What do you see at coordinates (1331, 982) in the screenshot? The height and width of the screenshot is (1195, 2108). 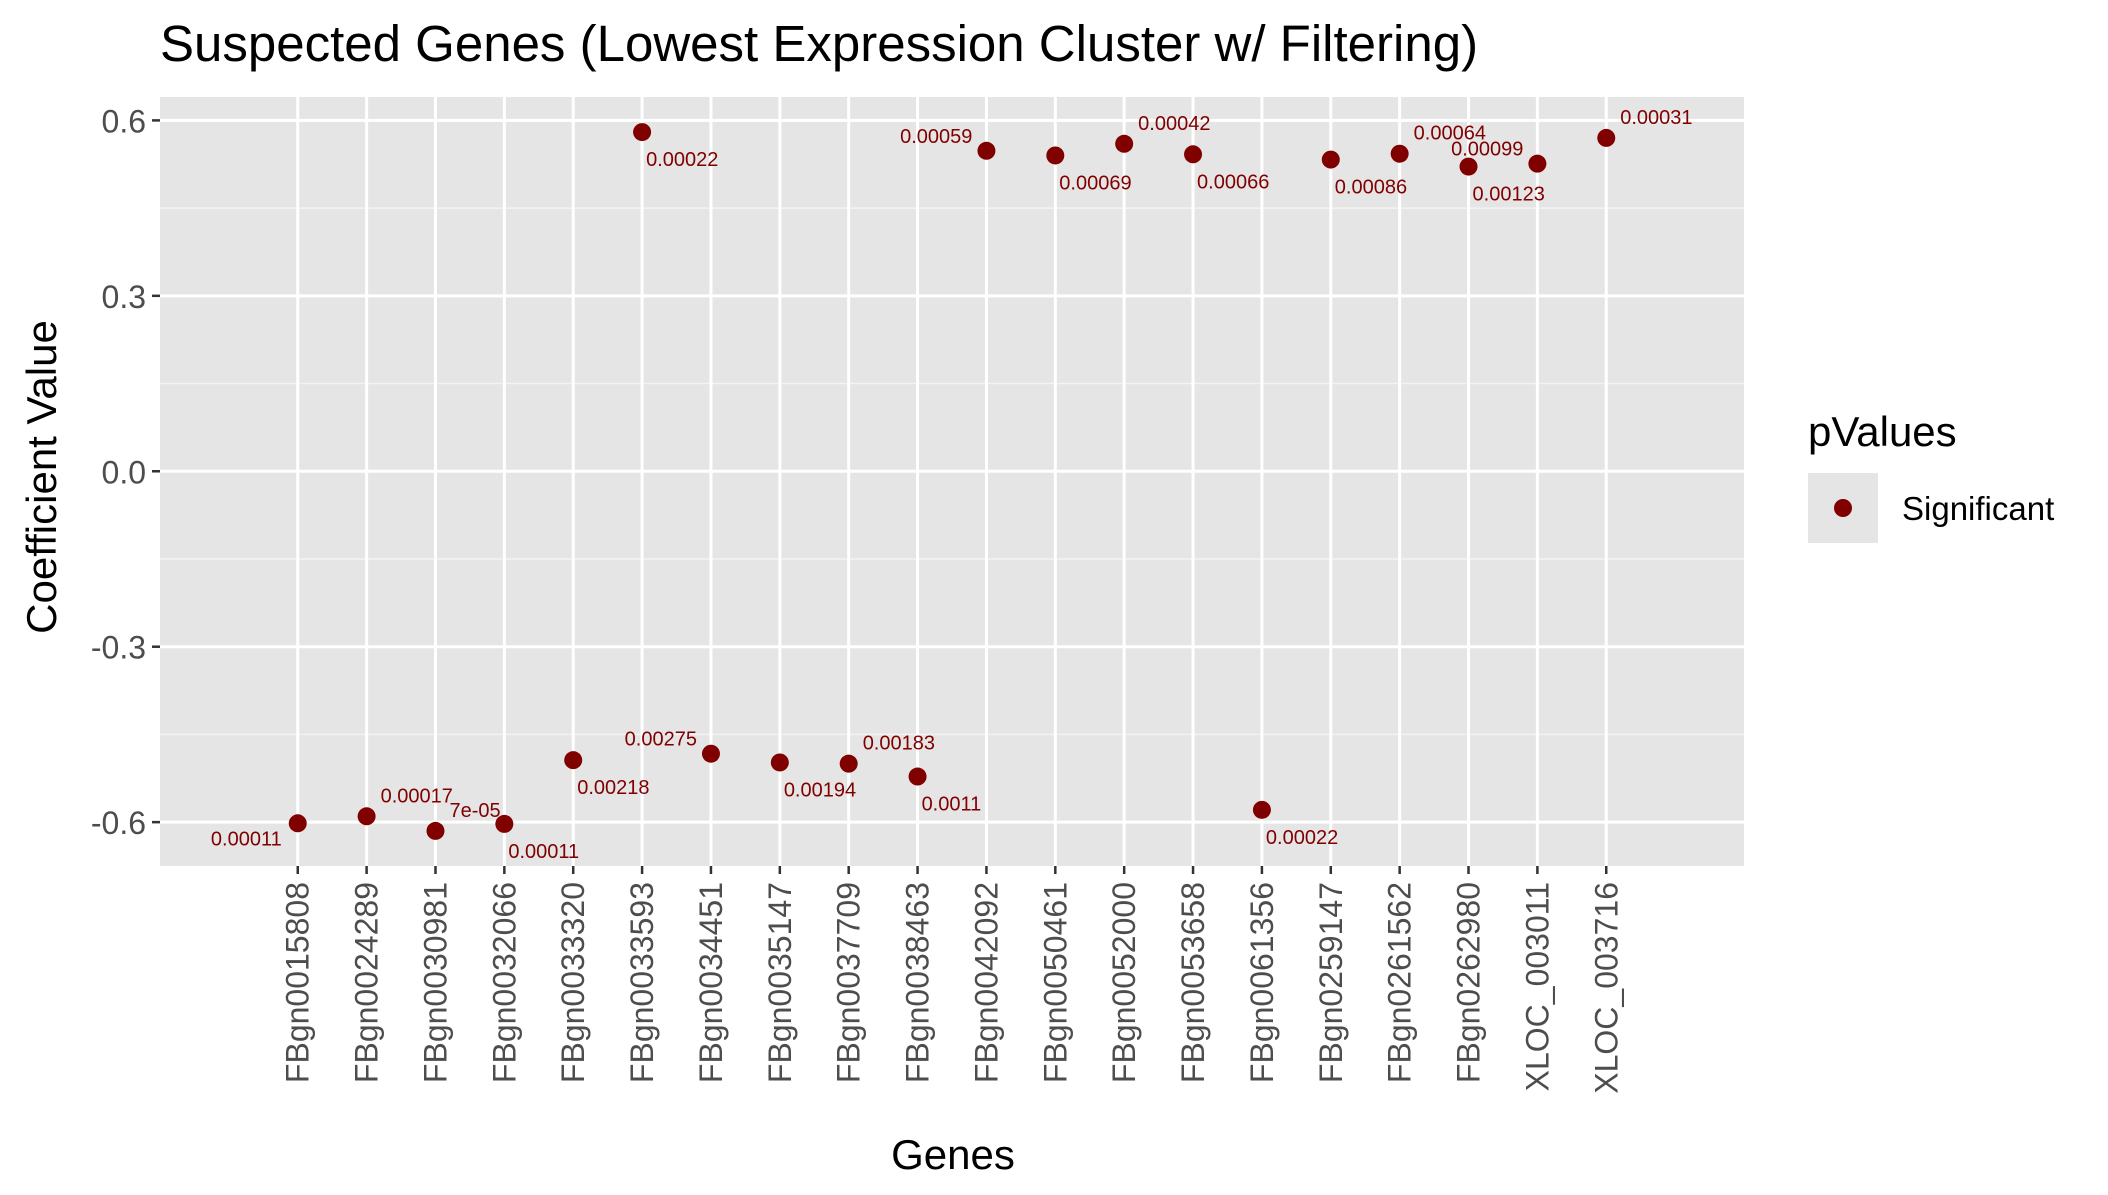 I see `x-tick-label: FBgn0259147` at bounding box center [1331, 982].